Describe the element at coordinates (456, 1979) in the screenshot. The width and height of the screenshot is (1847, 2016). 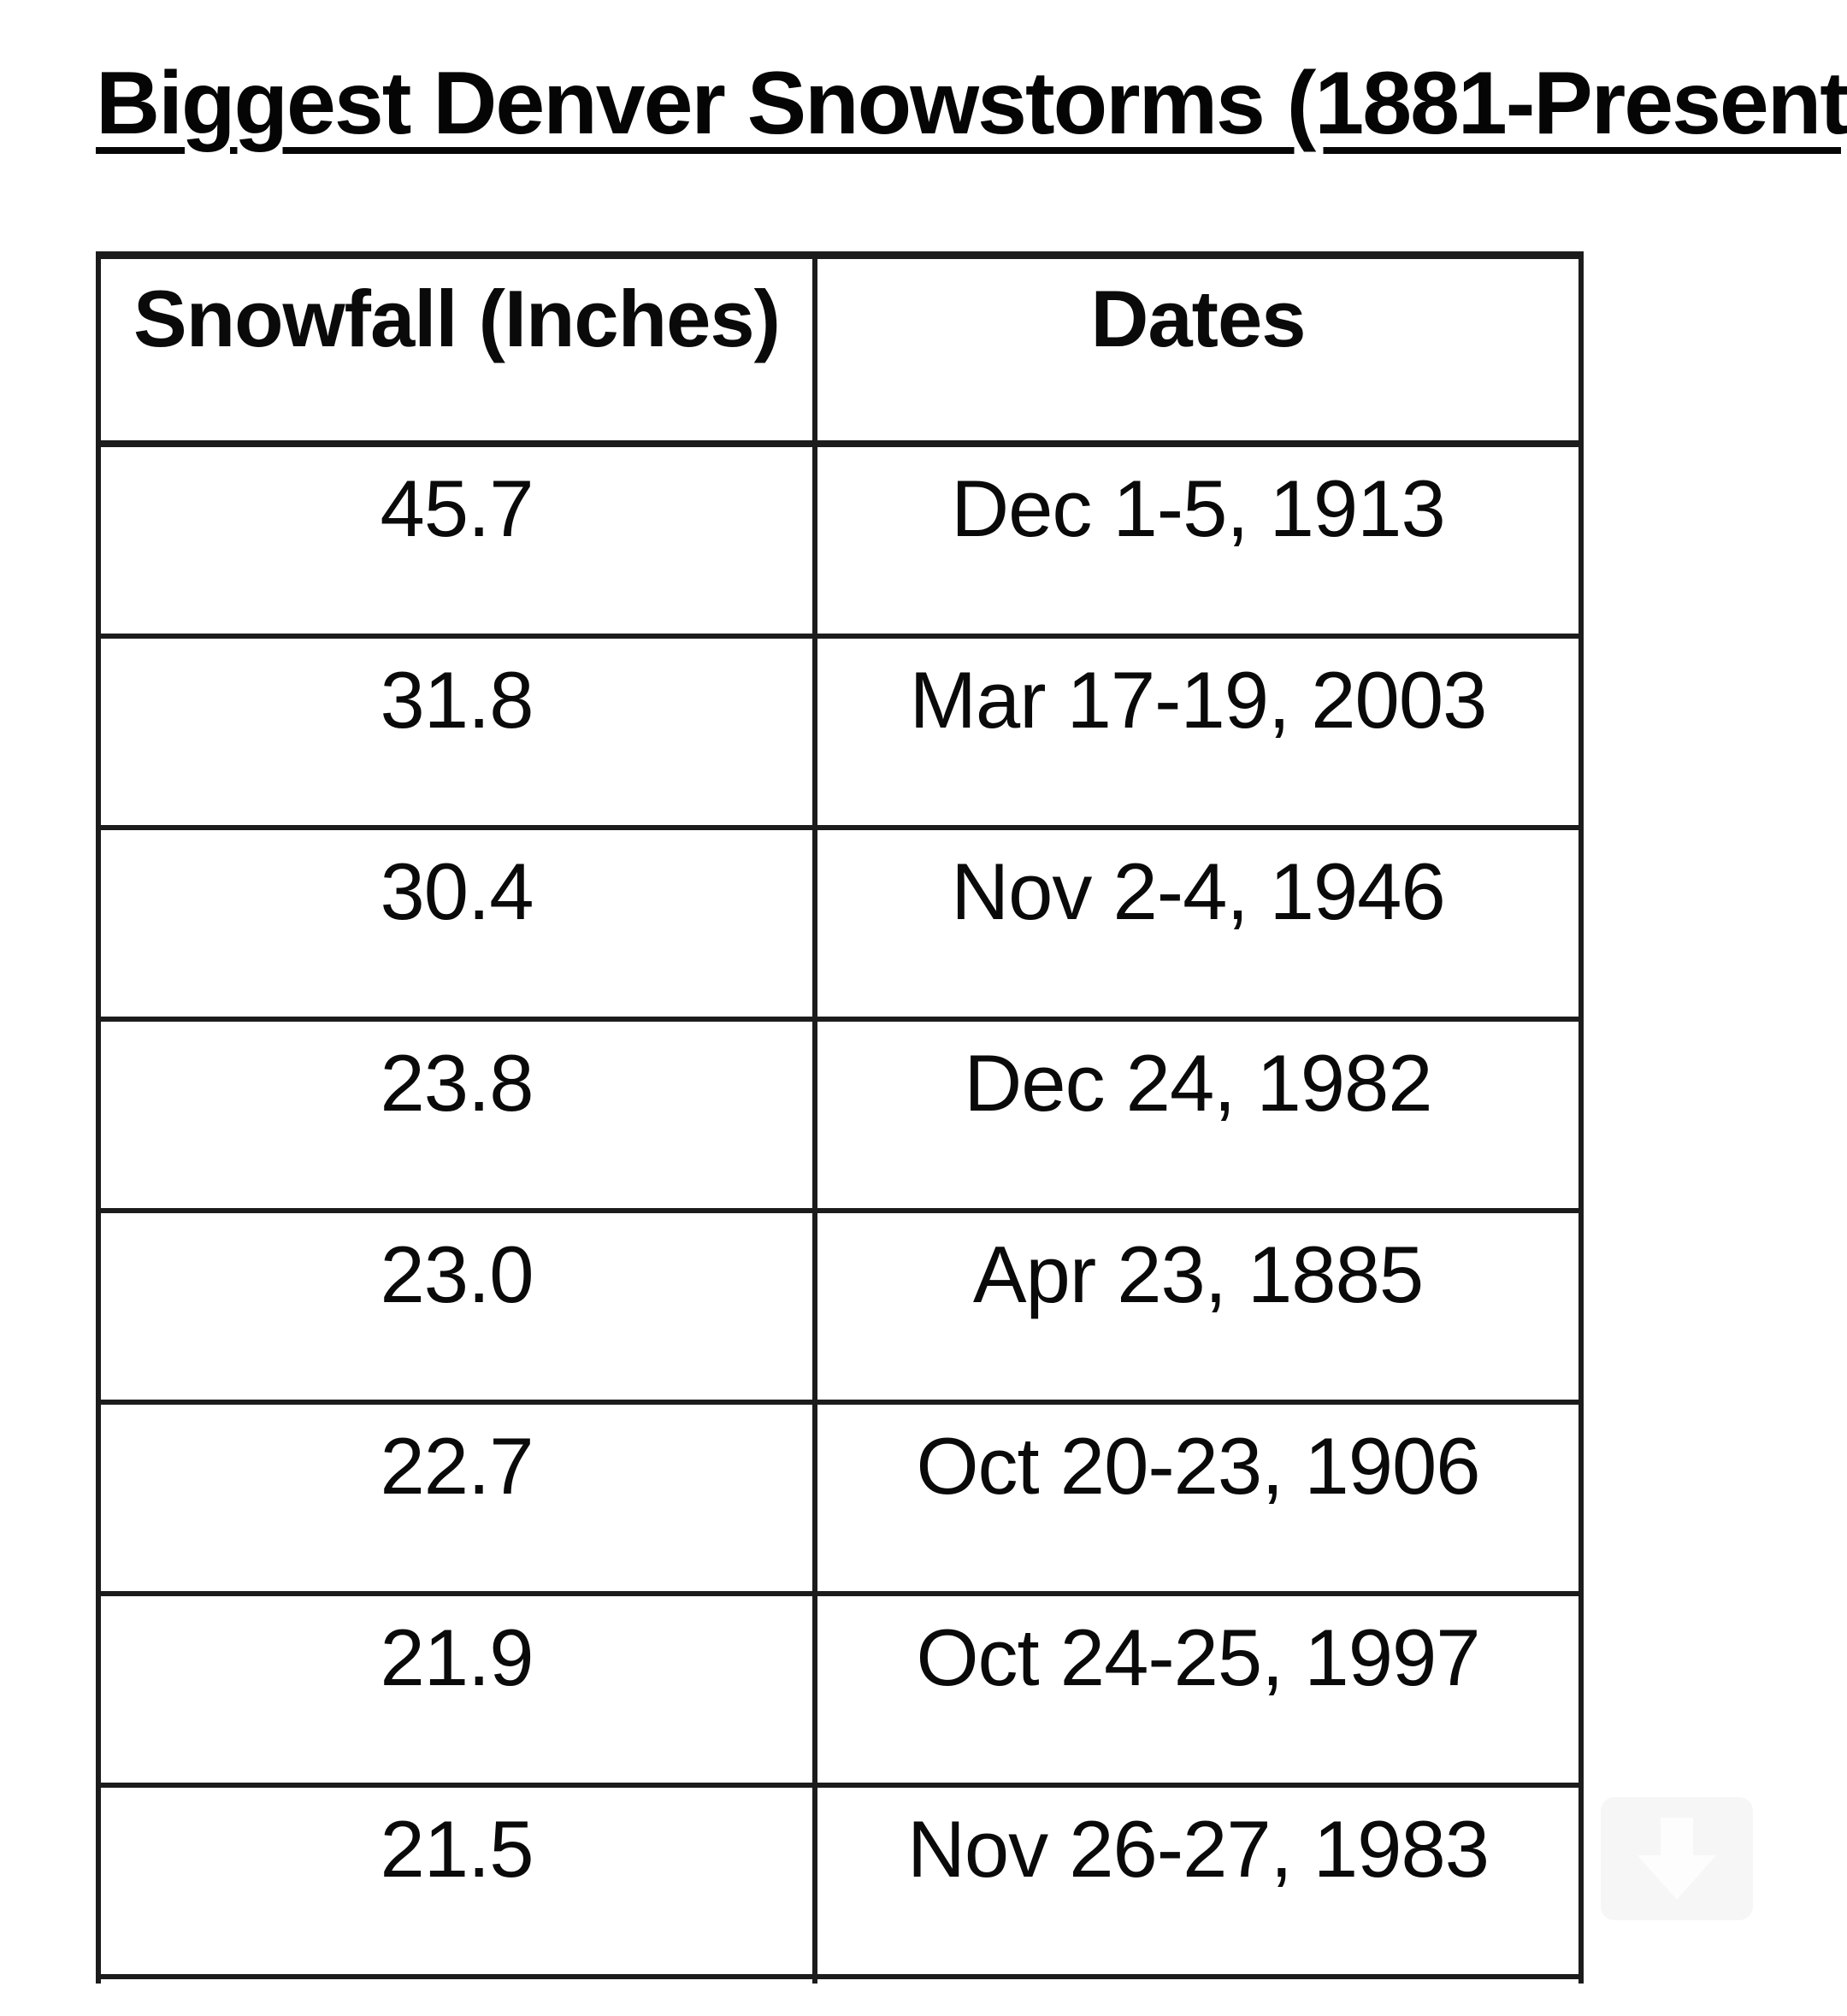
I see `snowfall-cell: 20.7` at that location.